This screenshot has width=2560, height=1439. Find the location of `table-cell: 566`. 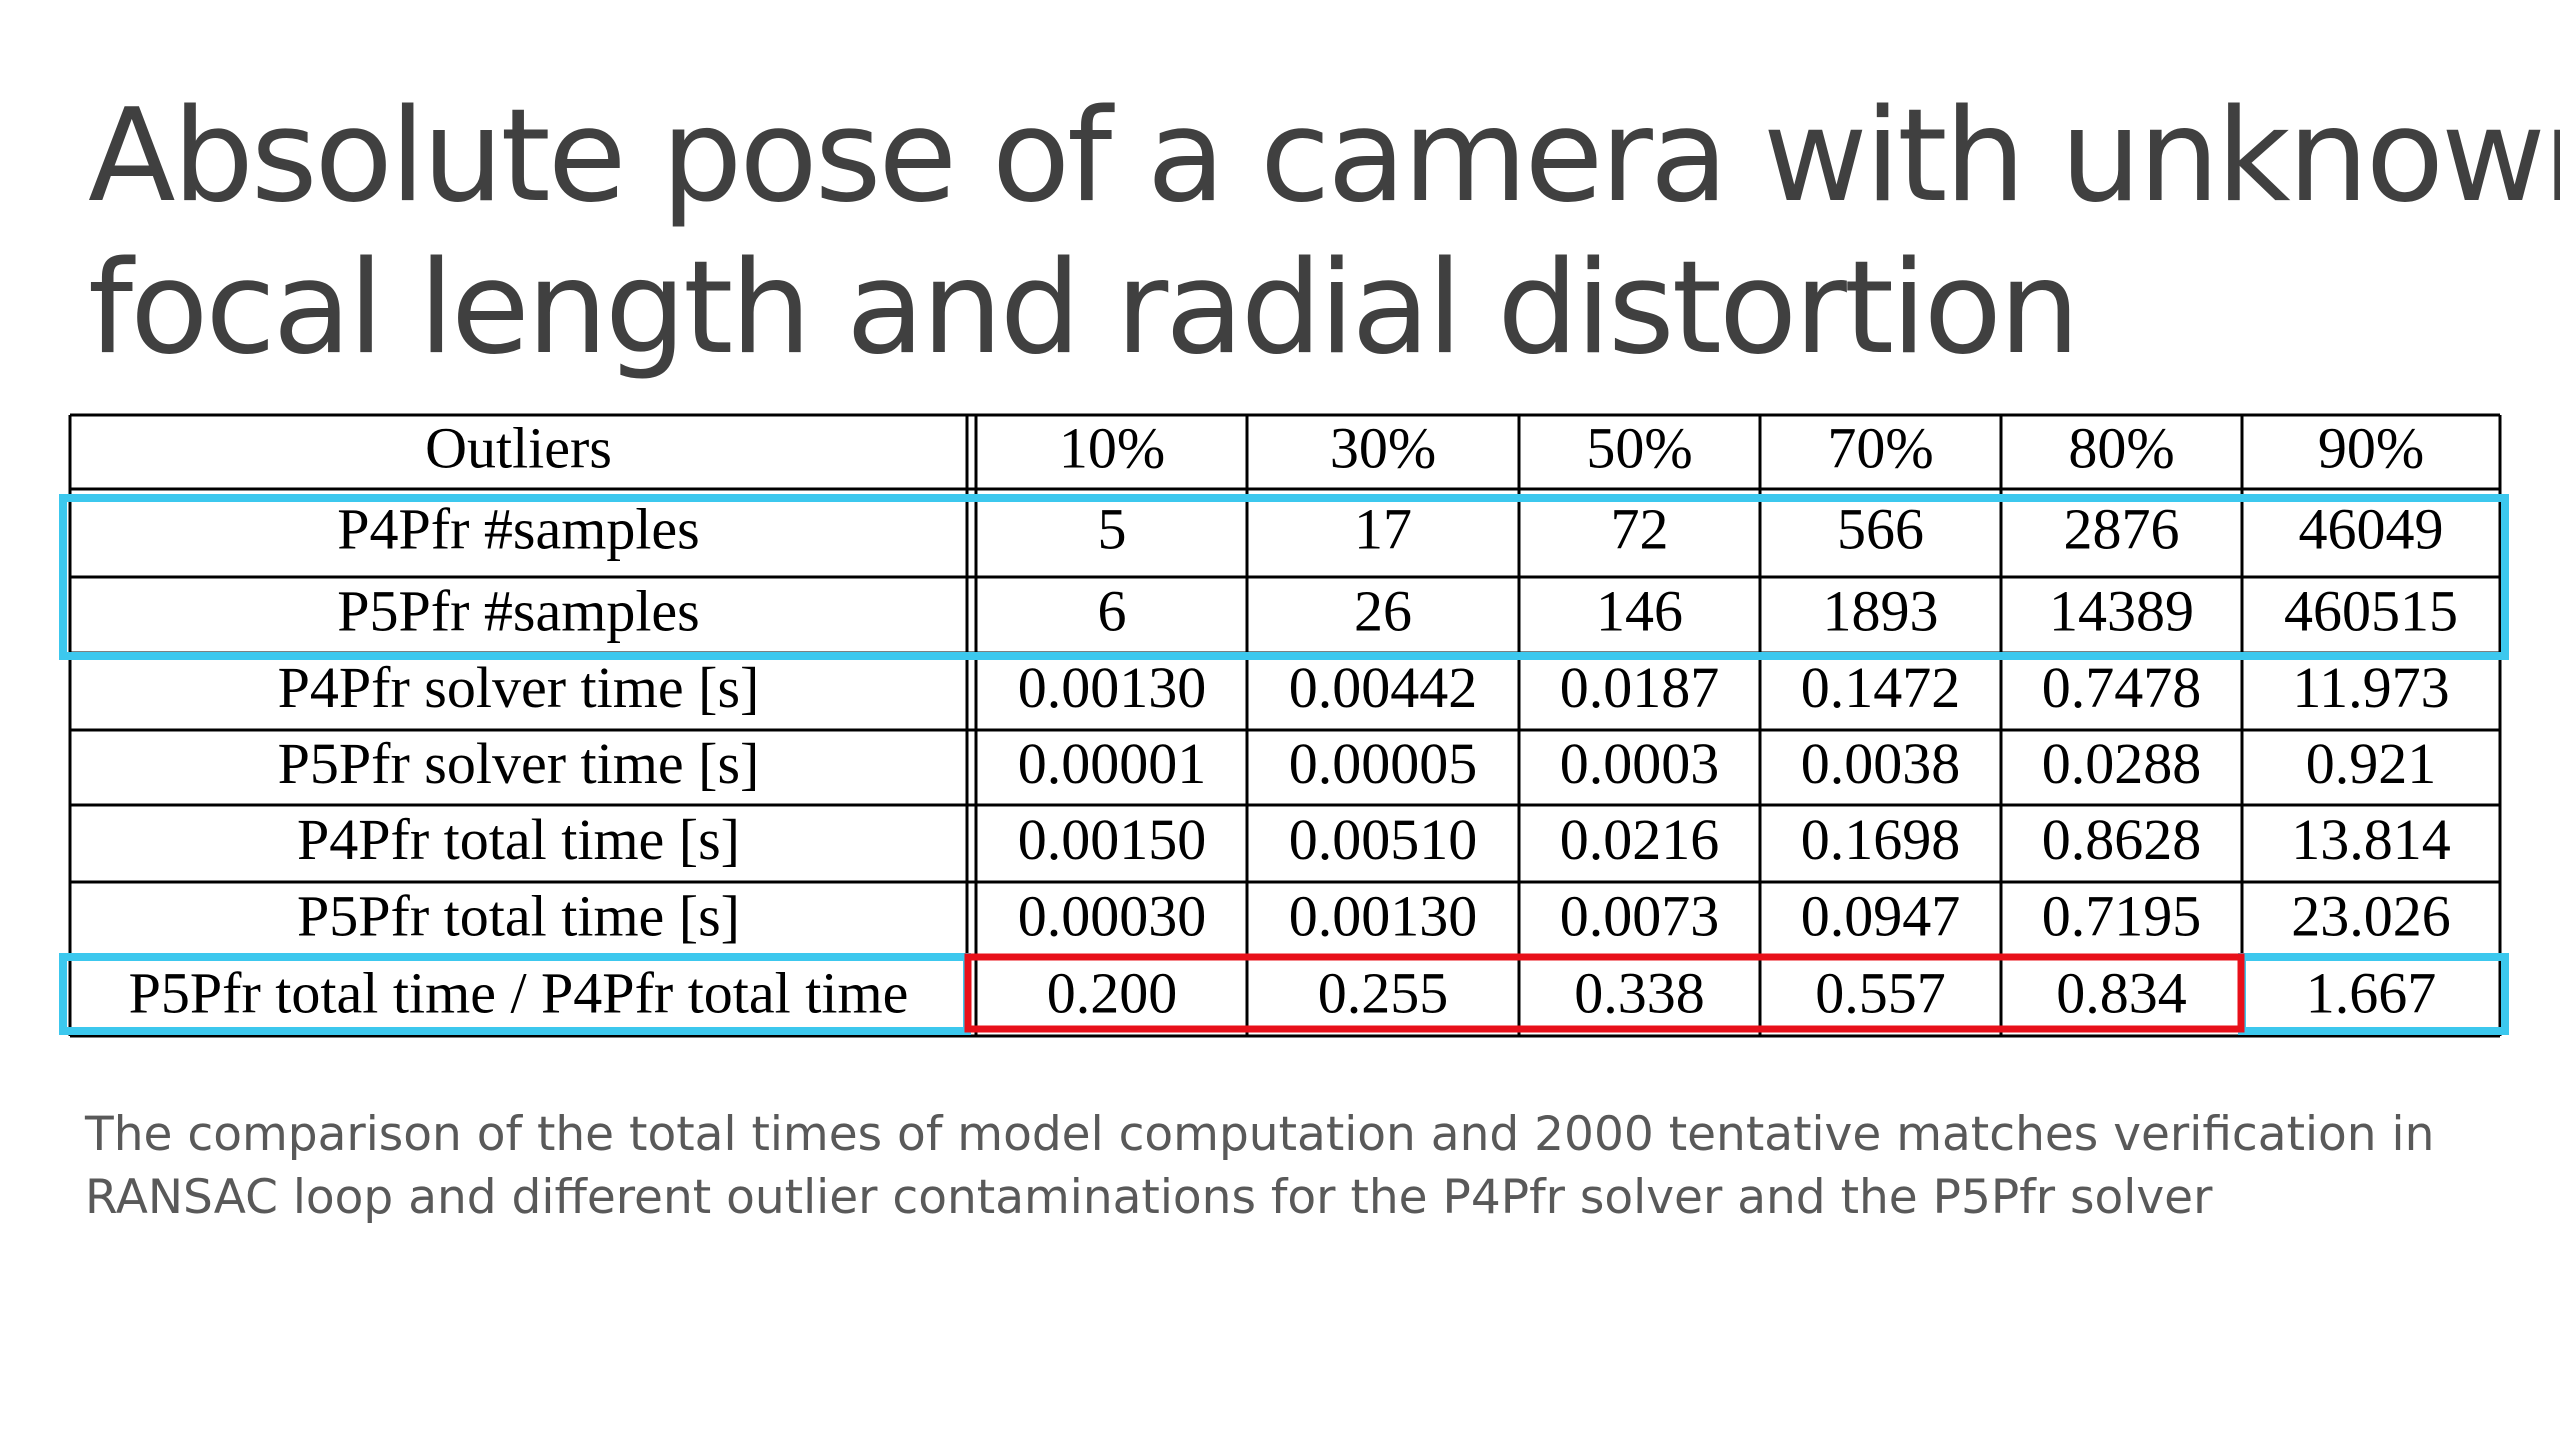

table-cell: 566 is located at coordinates (1880, 528).